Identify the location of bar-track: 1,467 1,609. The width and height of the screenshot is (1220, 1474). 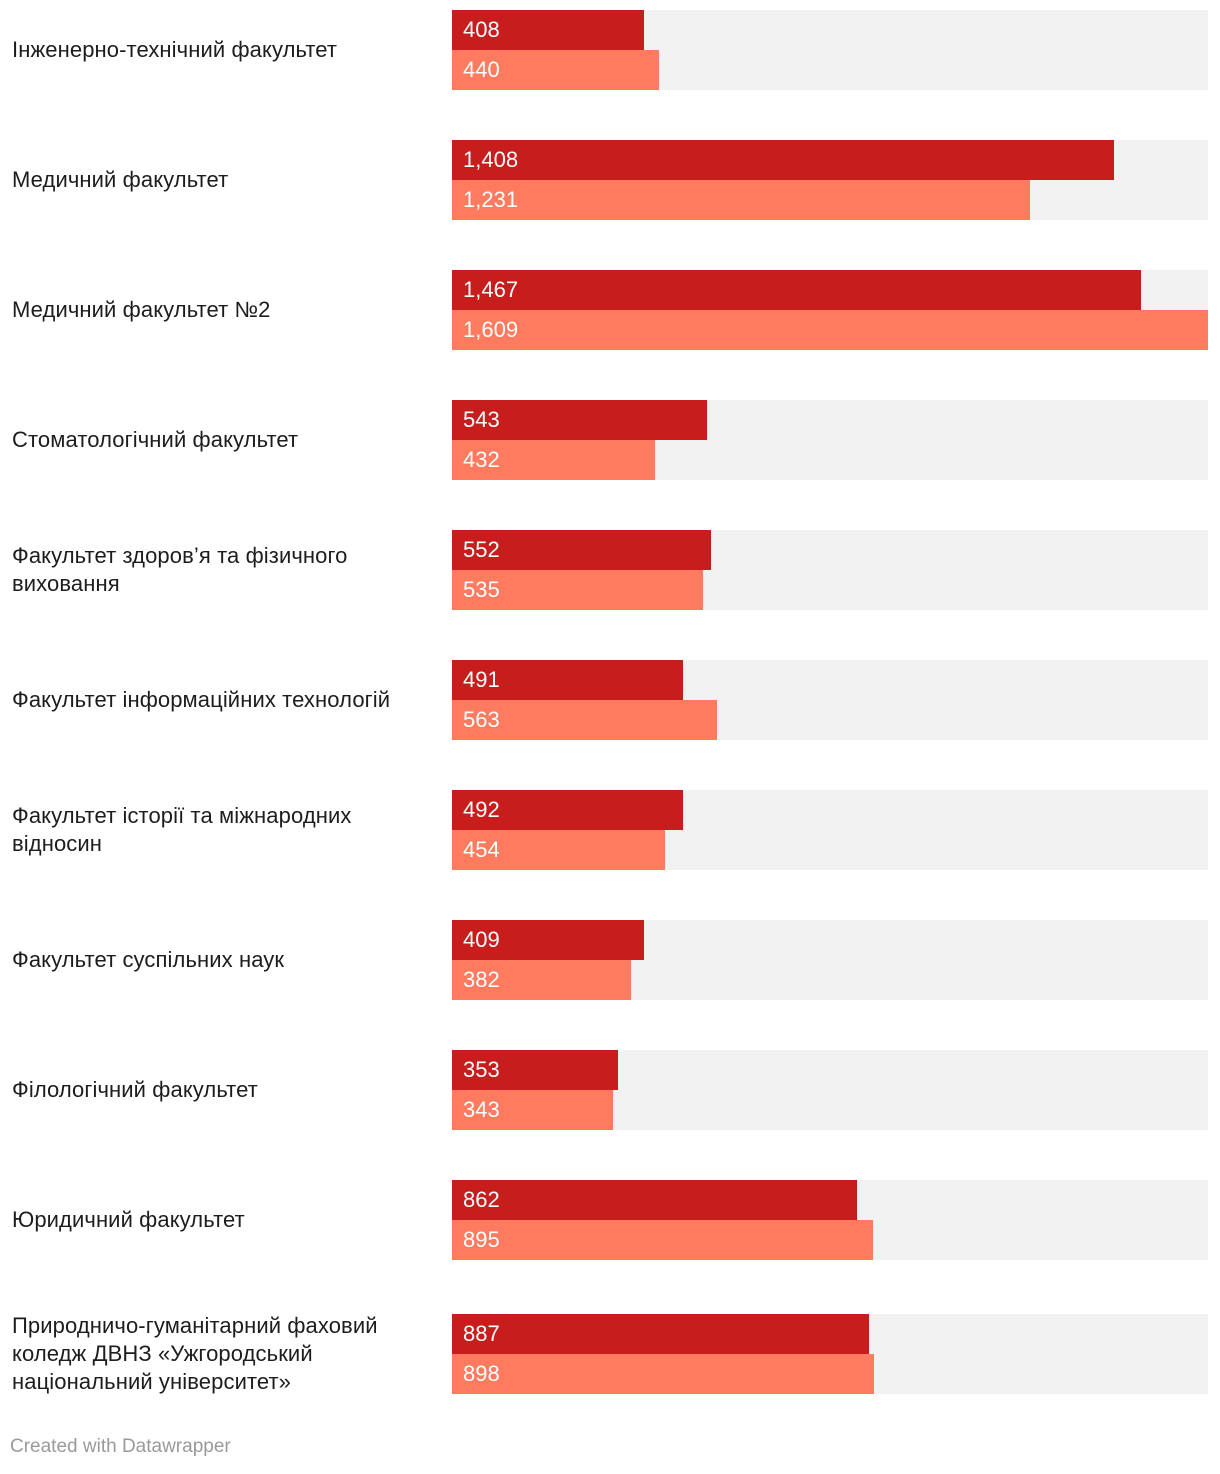
(830, 310).